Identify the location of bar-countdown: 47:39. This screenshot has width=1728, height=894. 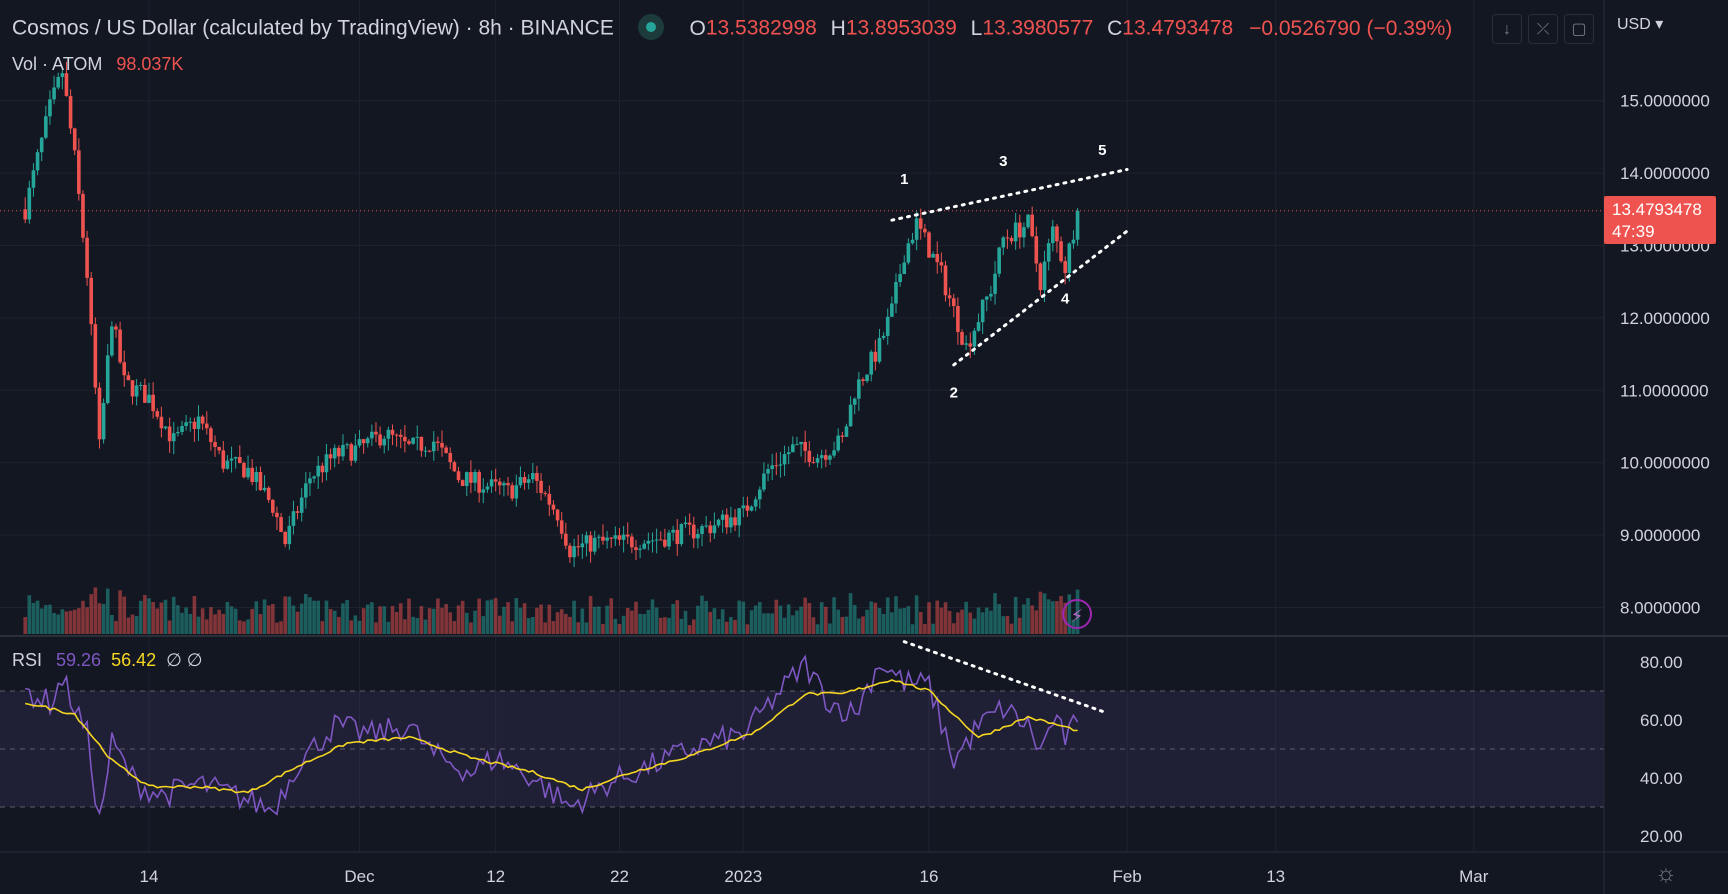
(1633, 231).